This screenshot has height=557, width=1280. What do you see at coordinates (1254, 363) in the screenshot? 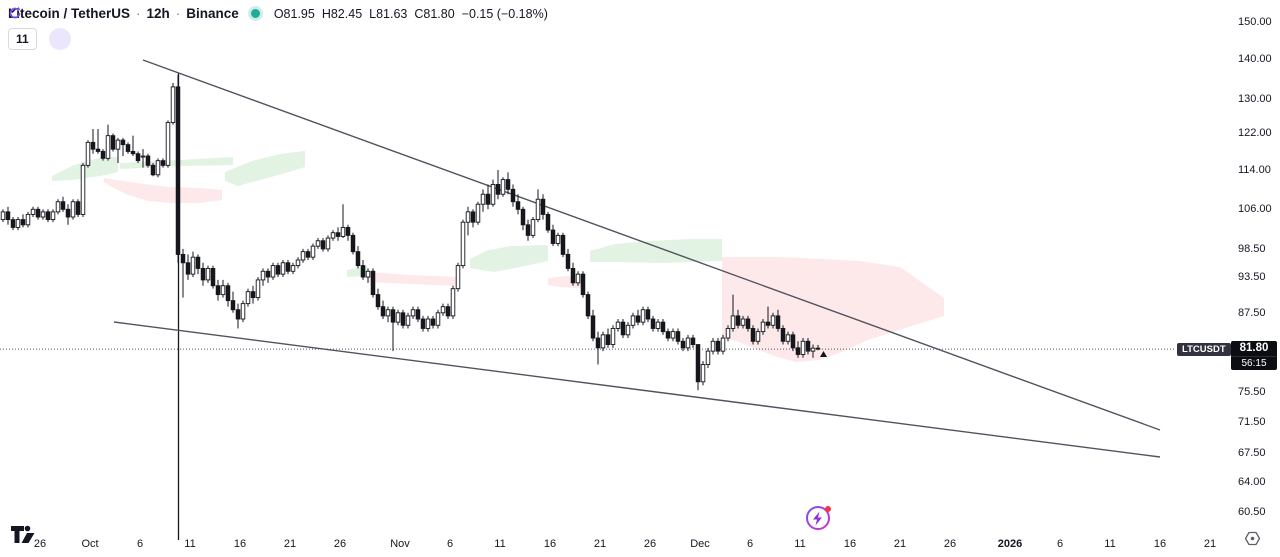
I see `bar-countdown: 56:15` at bounding box center [1254, 363].